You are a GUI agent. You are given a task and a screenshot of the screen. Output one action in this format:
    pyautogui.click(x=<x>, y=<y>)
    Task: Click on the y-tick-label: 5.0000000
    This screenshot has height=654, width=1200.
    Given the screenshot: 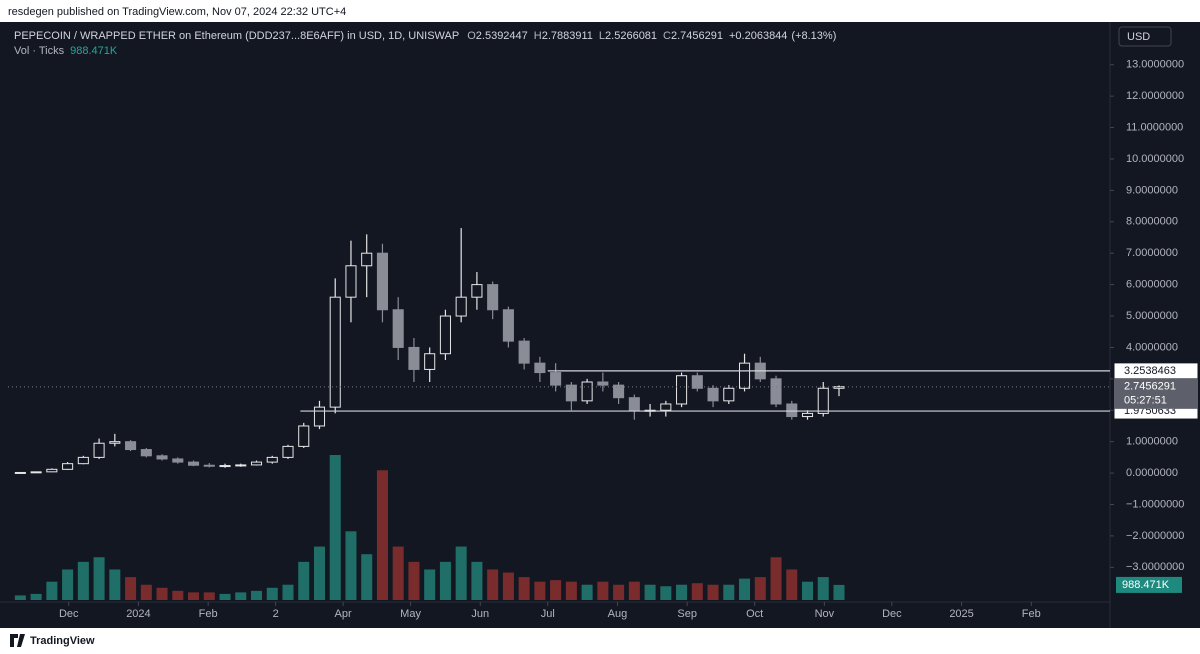 What is the action you would take?
    pyautogui.click(x=1152, y=316)
    